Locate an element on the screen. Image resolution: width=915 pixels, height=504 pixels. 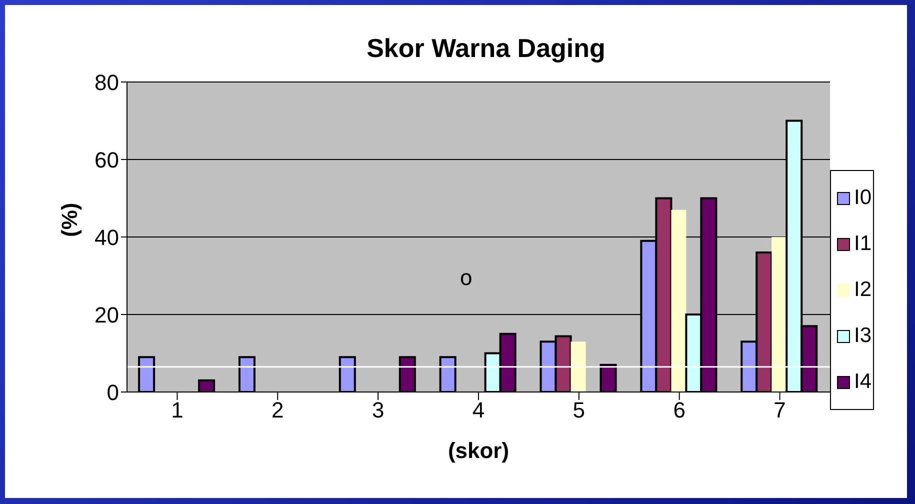
legend-label: I3 is located at coordinates (863, 336).